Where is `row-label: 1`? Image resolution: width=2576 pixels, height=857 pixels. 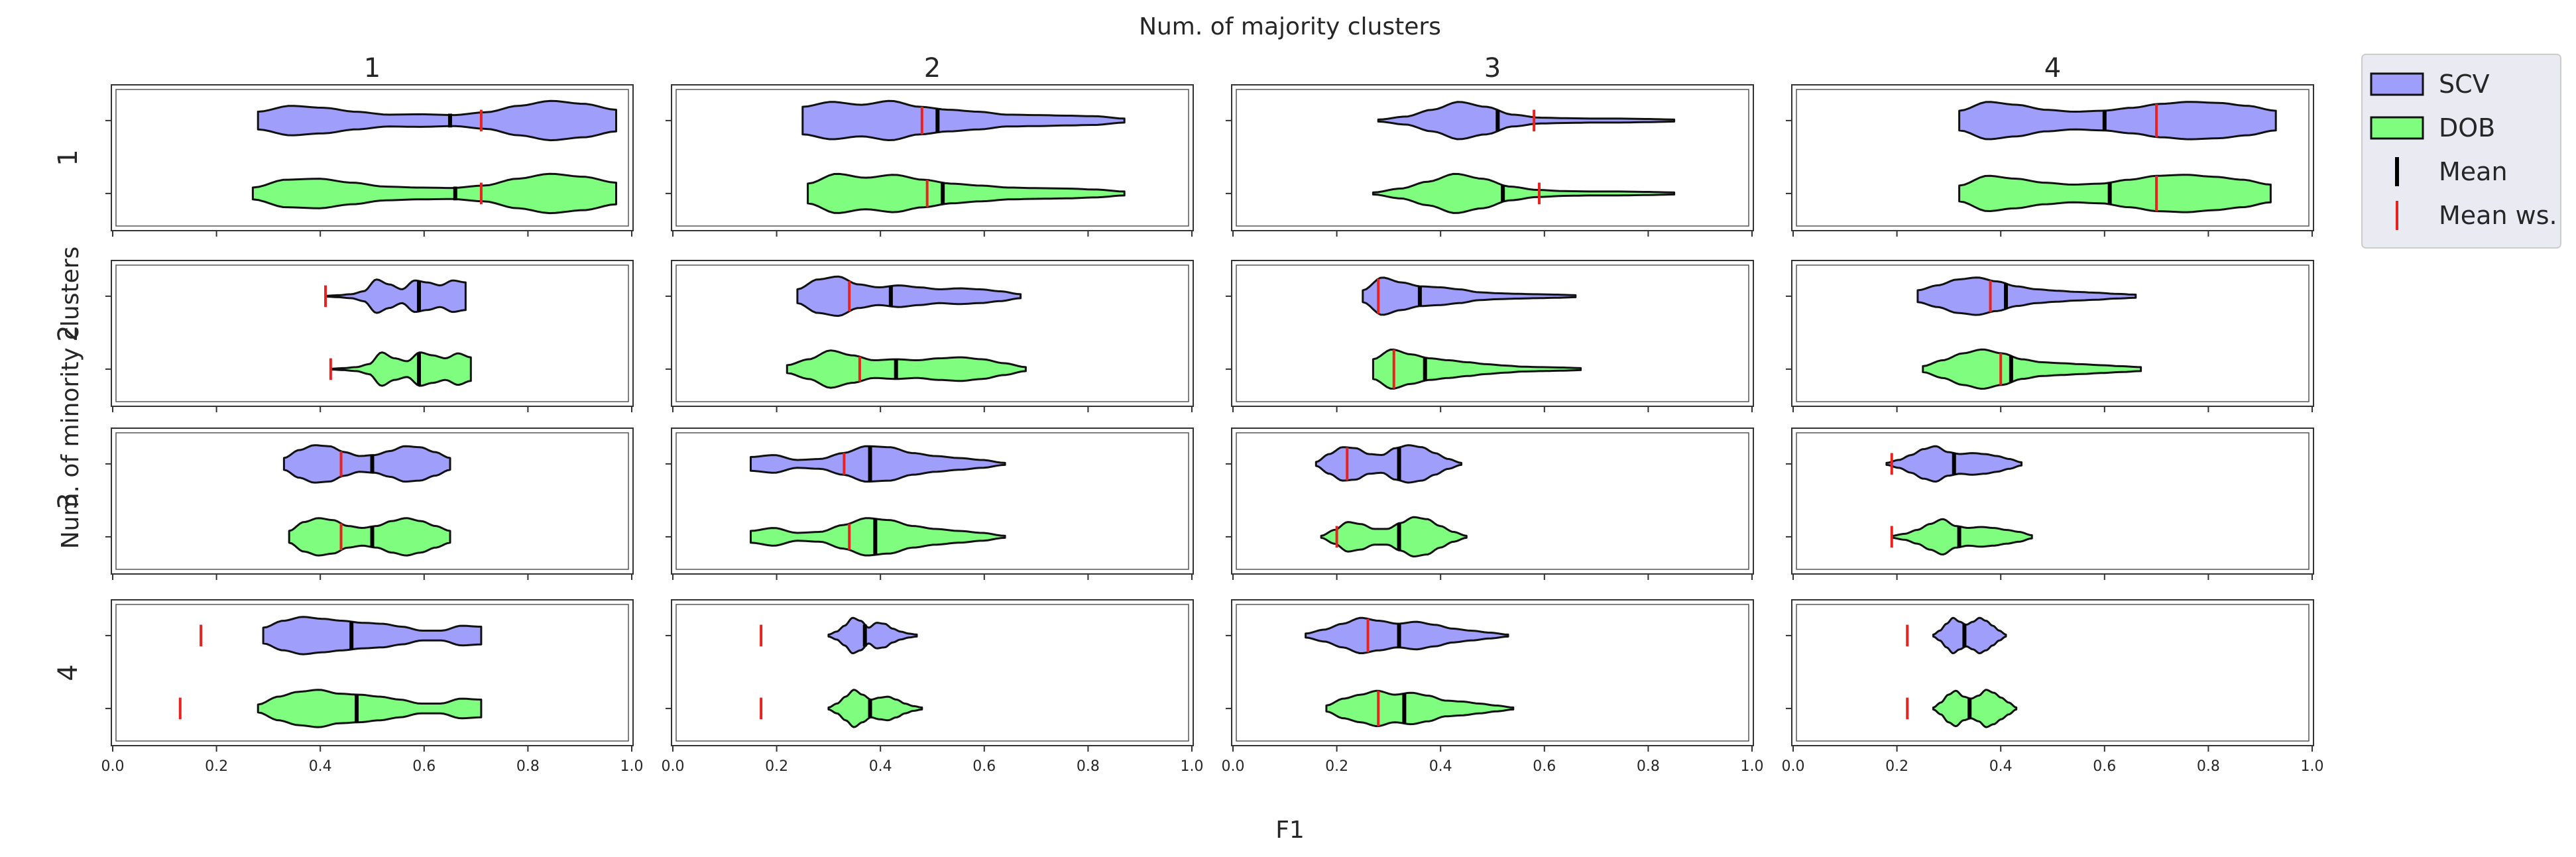 row-label: 1 is located at coordinates (69, 157).